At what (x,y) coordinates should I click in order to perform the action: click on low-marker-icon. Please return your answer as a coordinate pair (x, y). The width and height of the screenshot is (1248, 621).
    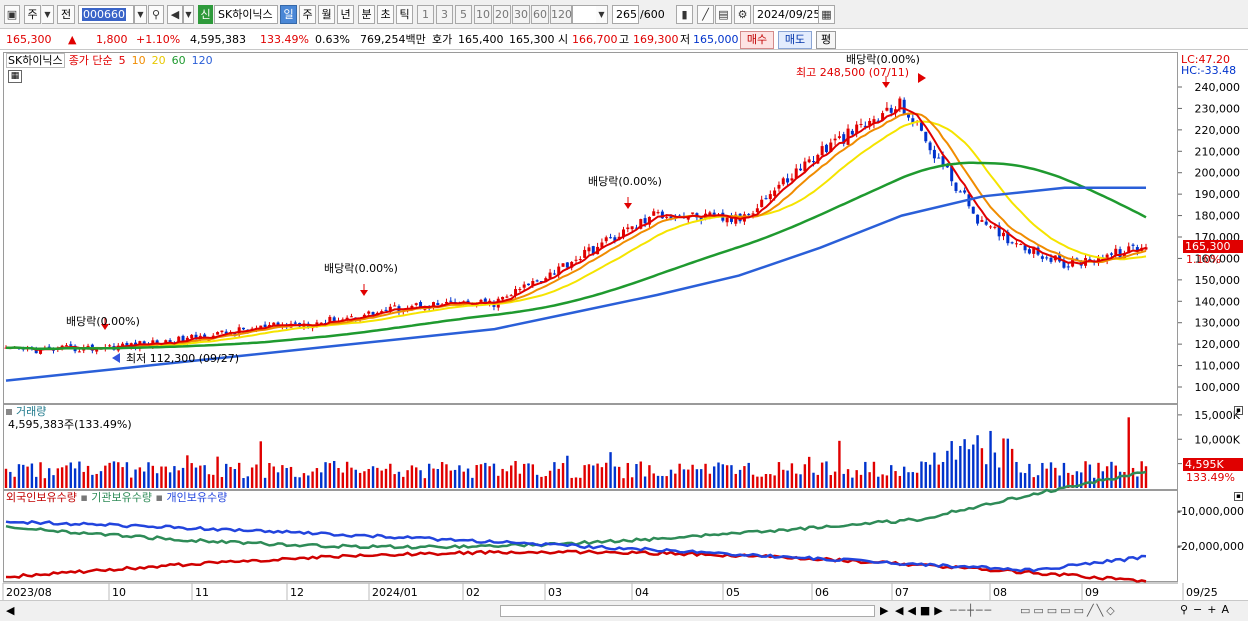
    Looking at the image, I should click on (116, 358).